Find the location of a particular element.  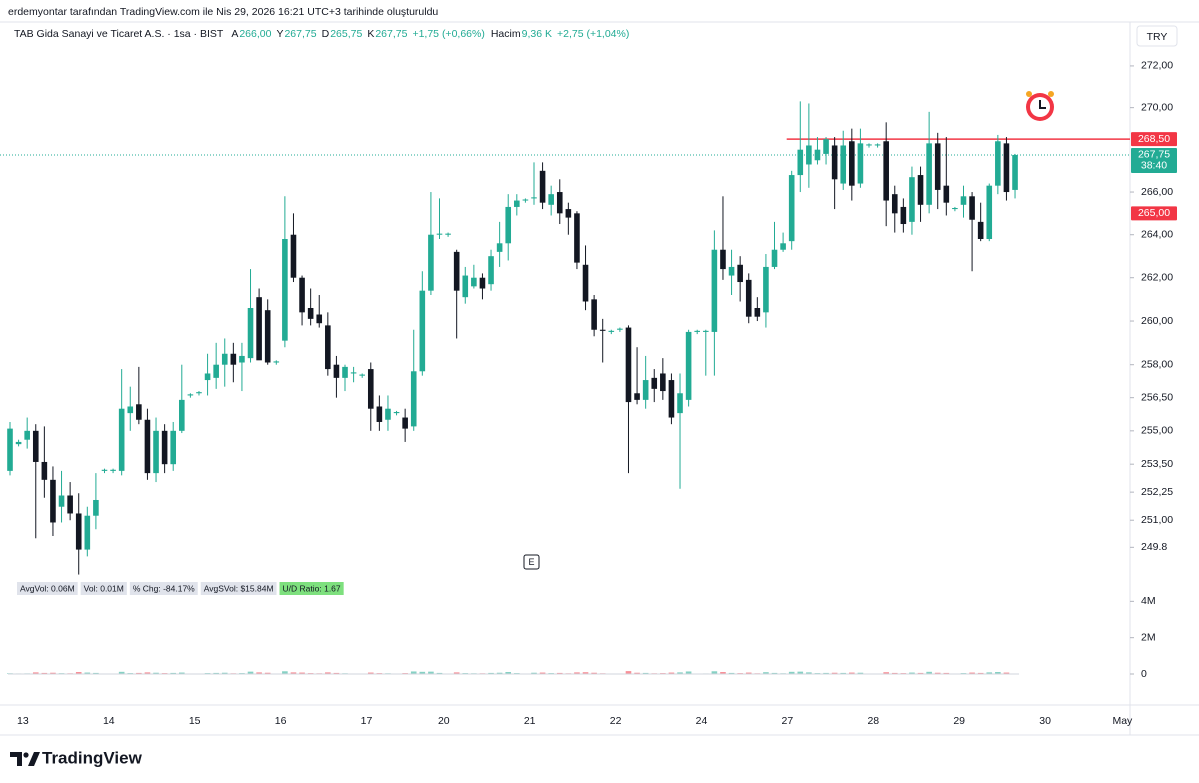

x-tick-label: 29 is located at coordinates (959, 721).